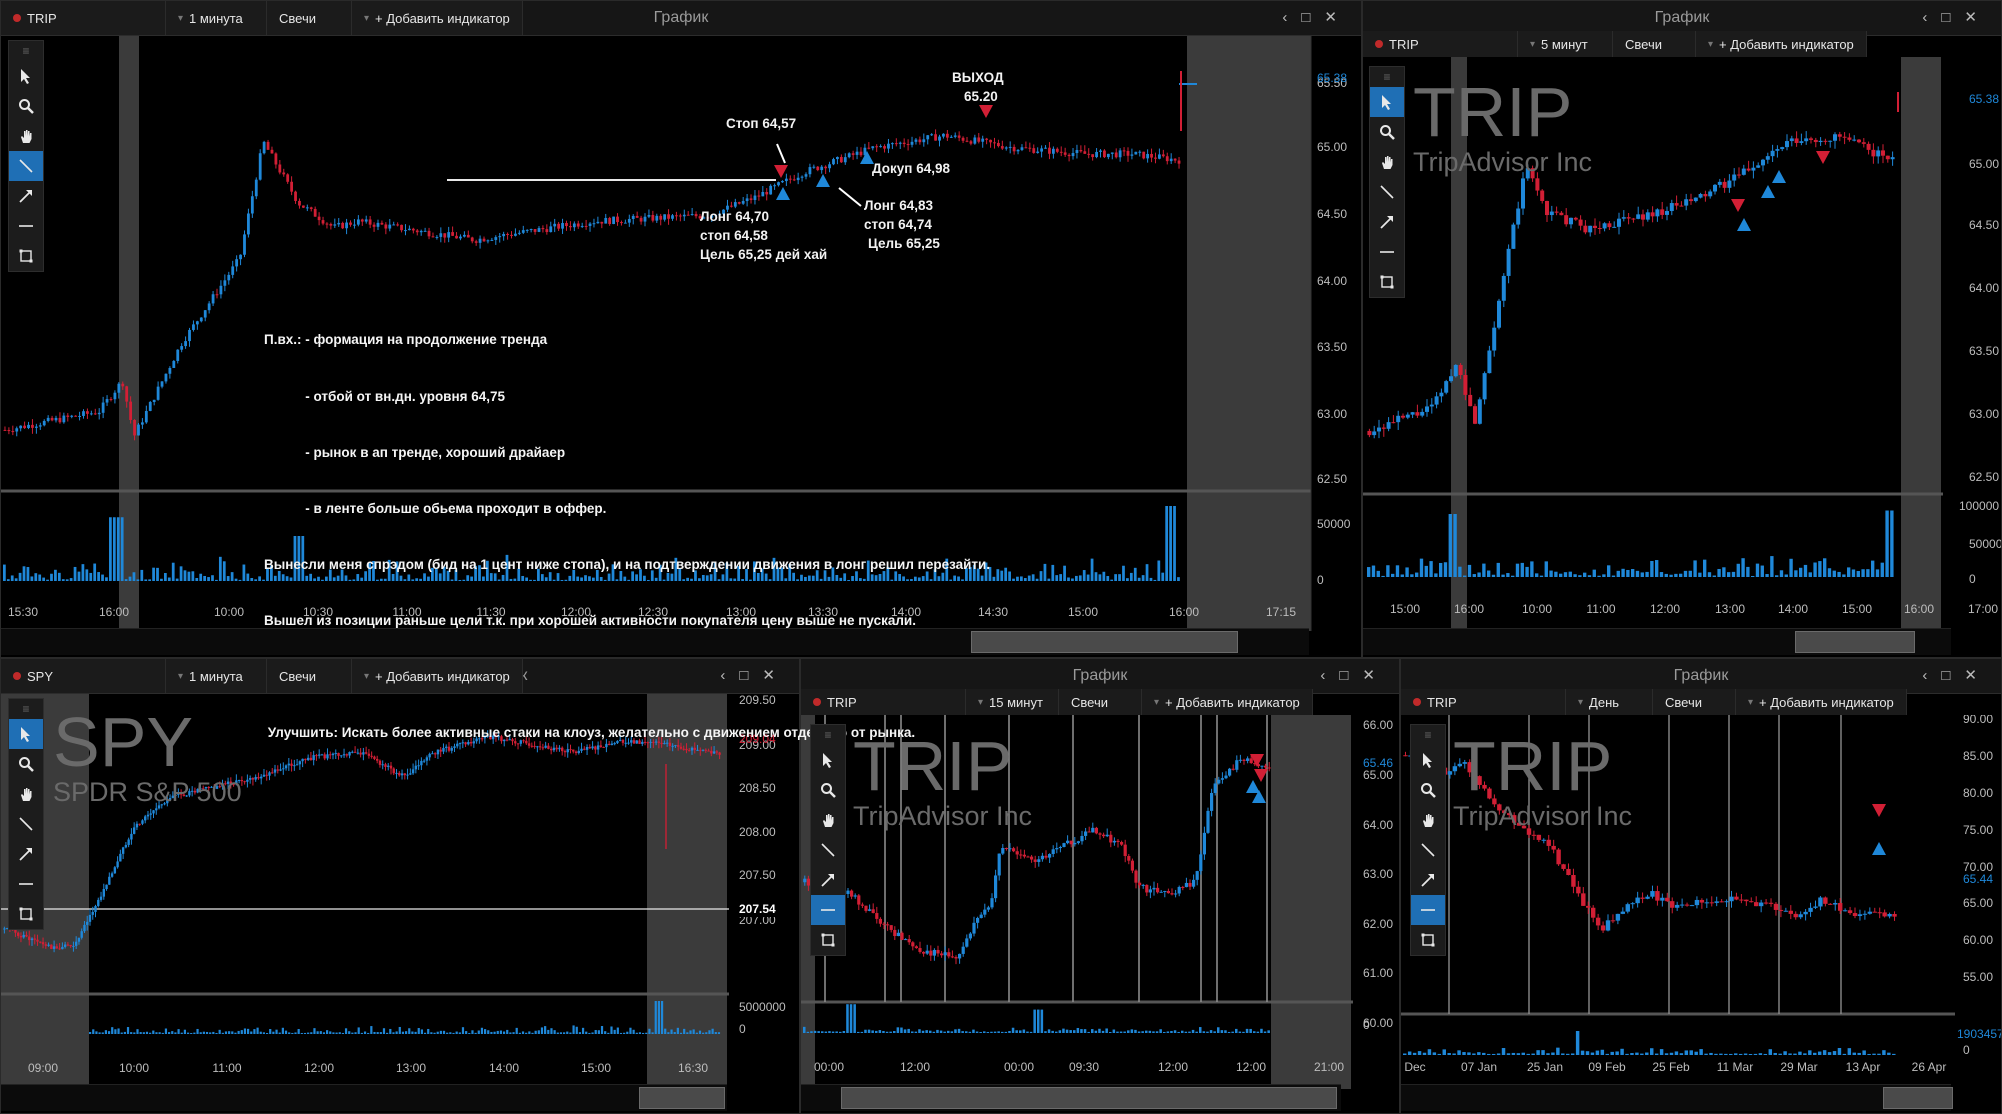  I want to click on watermark-name: TripAdvisor Inc, so click(1503, 162).